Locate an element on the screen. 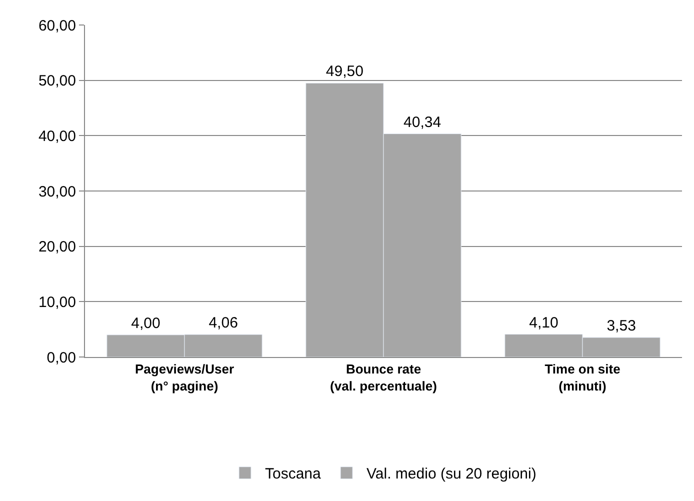  y-tick-label: 0,00 is located at coordinates (61, 357).